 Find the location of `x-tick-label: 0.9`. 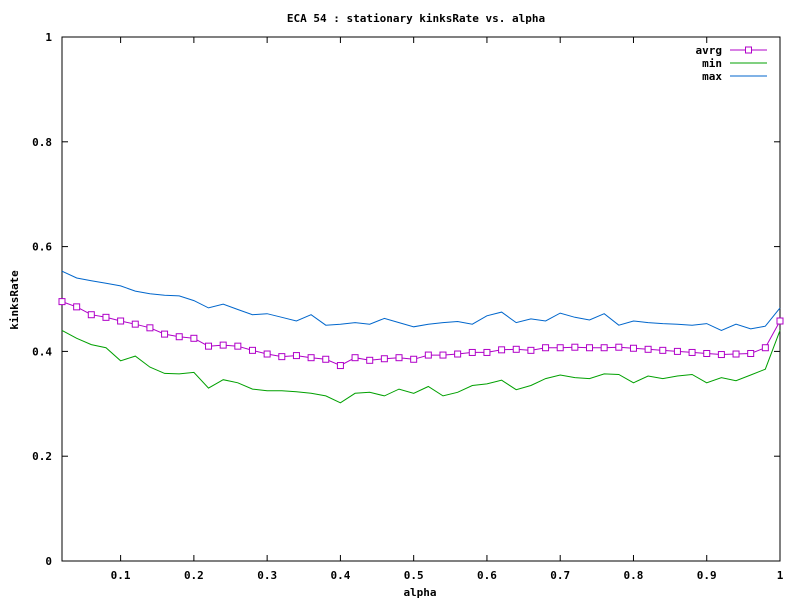

x-tick-label: 0.9 is located at coordinates (707, 575).